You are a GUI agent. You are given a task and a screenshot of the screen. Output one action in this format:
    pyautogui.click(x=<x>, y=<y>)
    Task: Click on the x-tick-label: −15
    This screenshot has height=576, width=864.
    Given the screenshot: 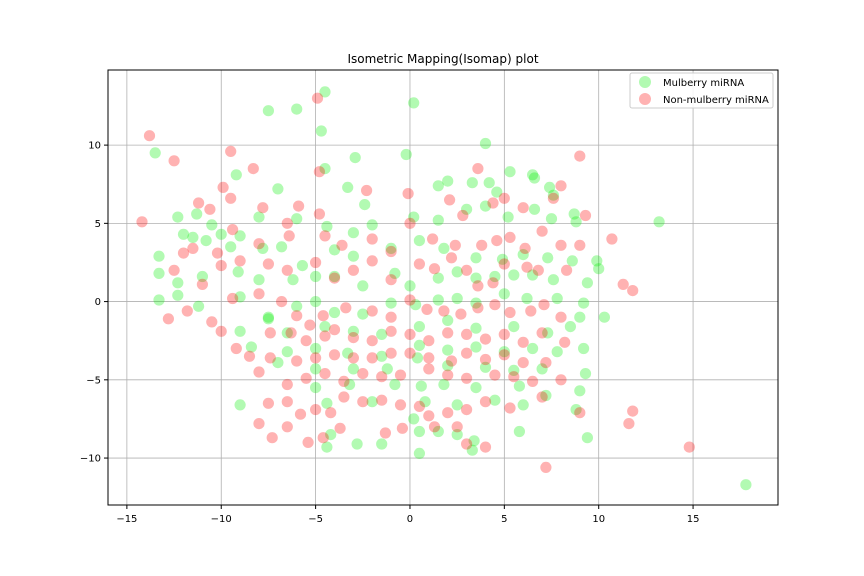 What is the action you would take?
    pyautogui.click(x=126, y=519)
    